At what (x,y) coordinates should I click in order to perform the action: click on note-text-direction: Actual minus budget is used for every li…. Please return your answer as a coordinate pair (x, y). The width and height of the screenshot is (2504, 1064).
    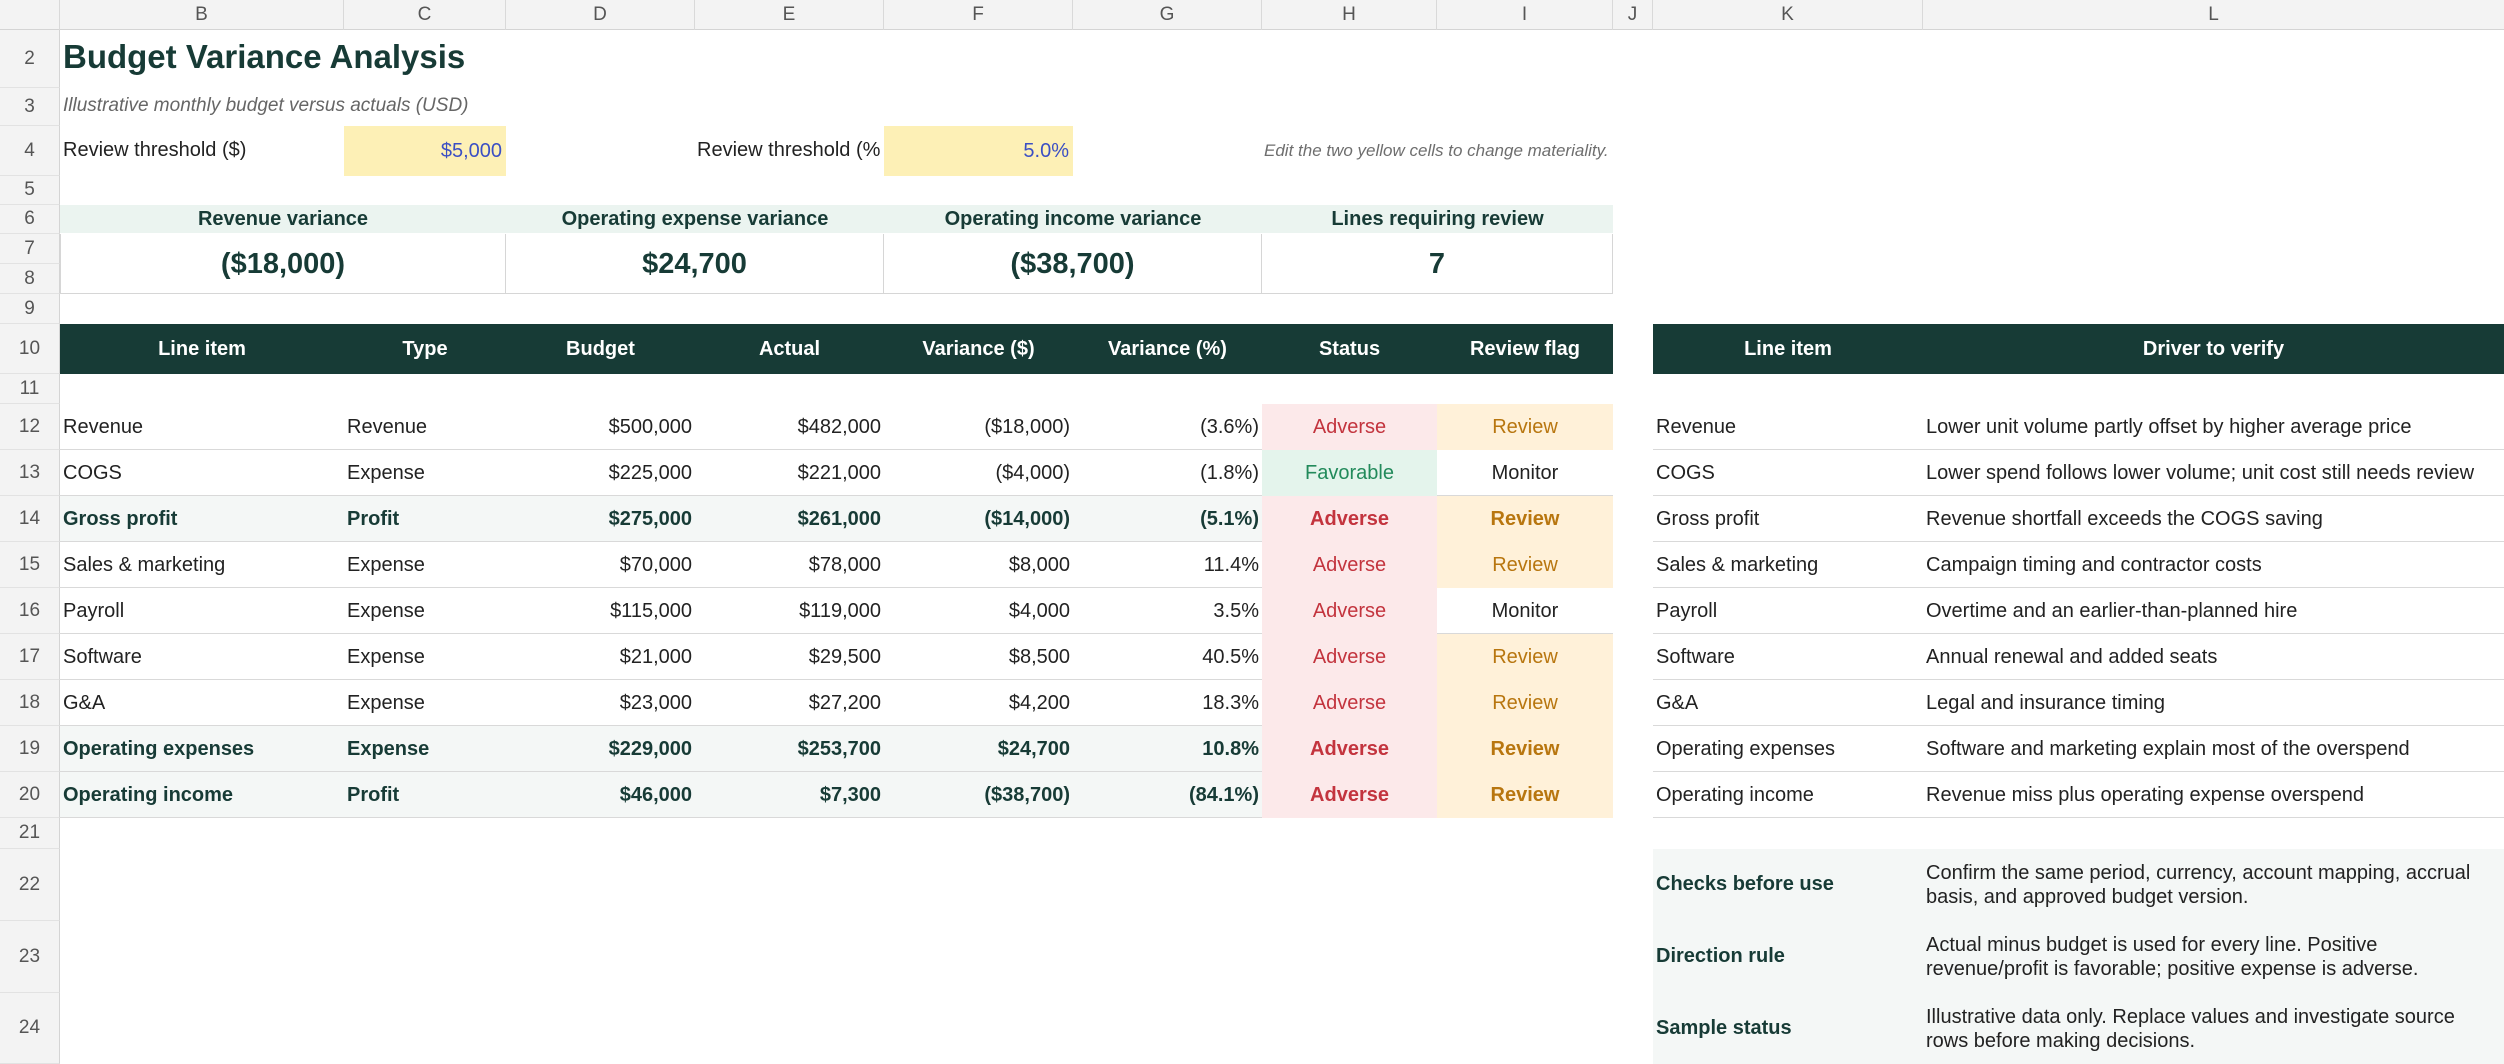
    Looking at the image, I should click on (2172, 957).